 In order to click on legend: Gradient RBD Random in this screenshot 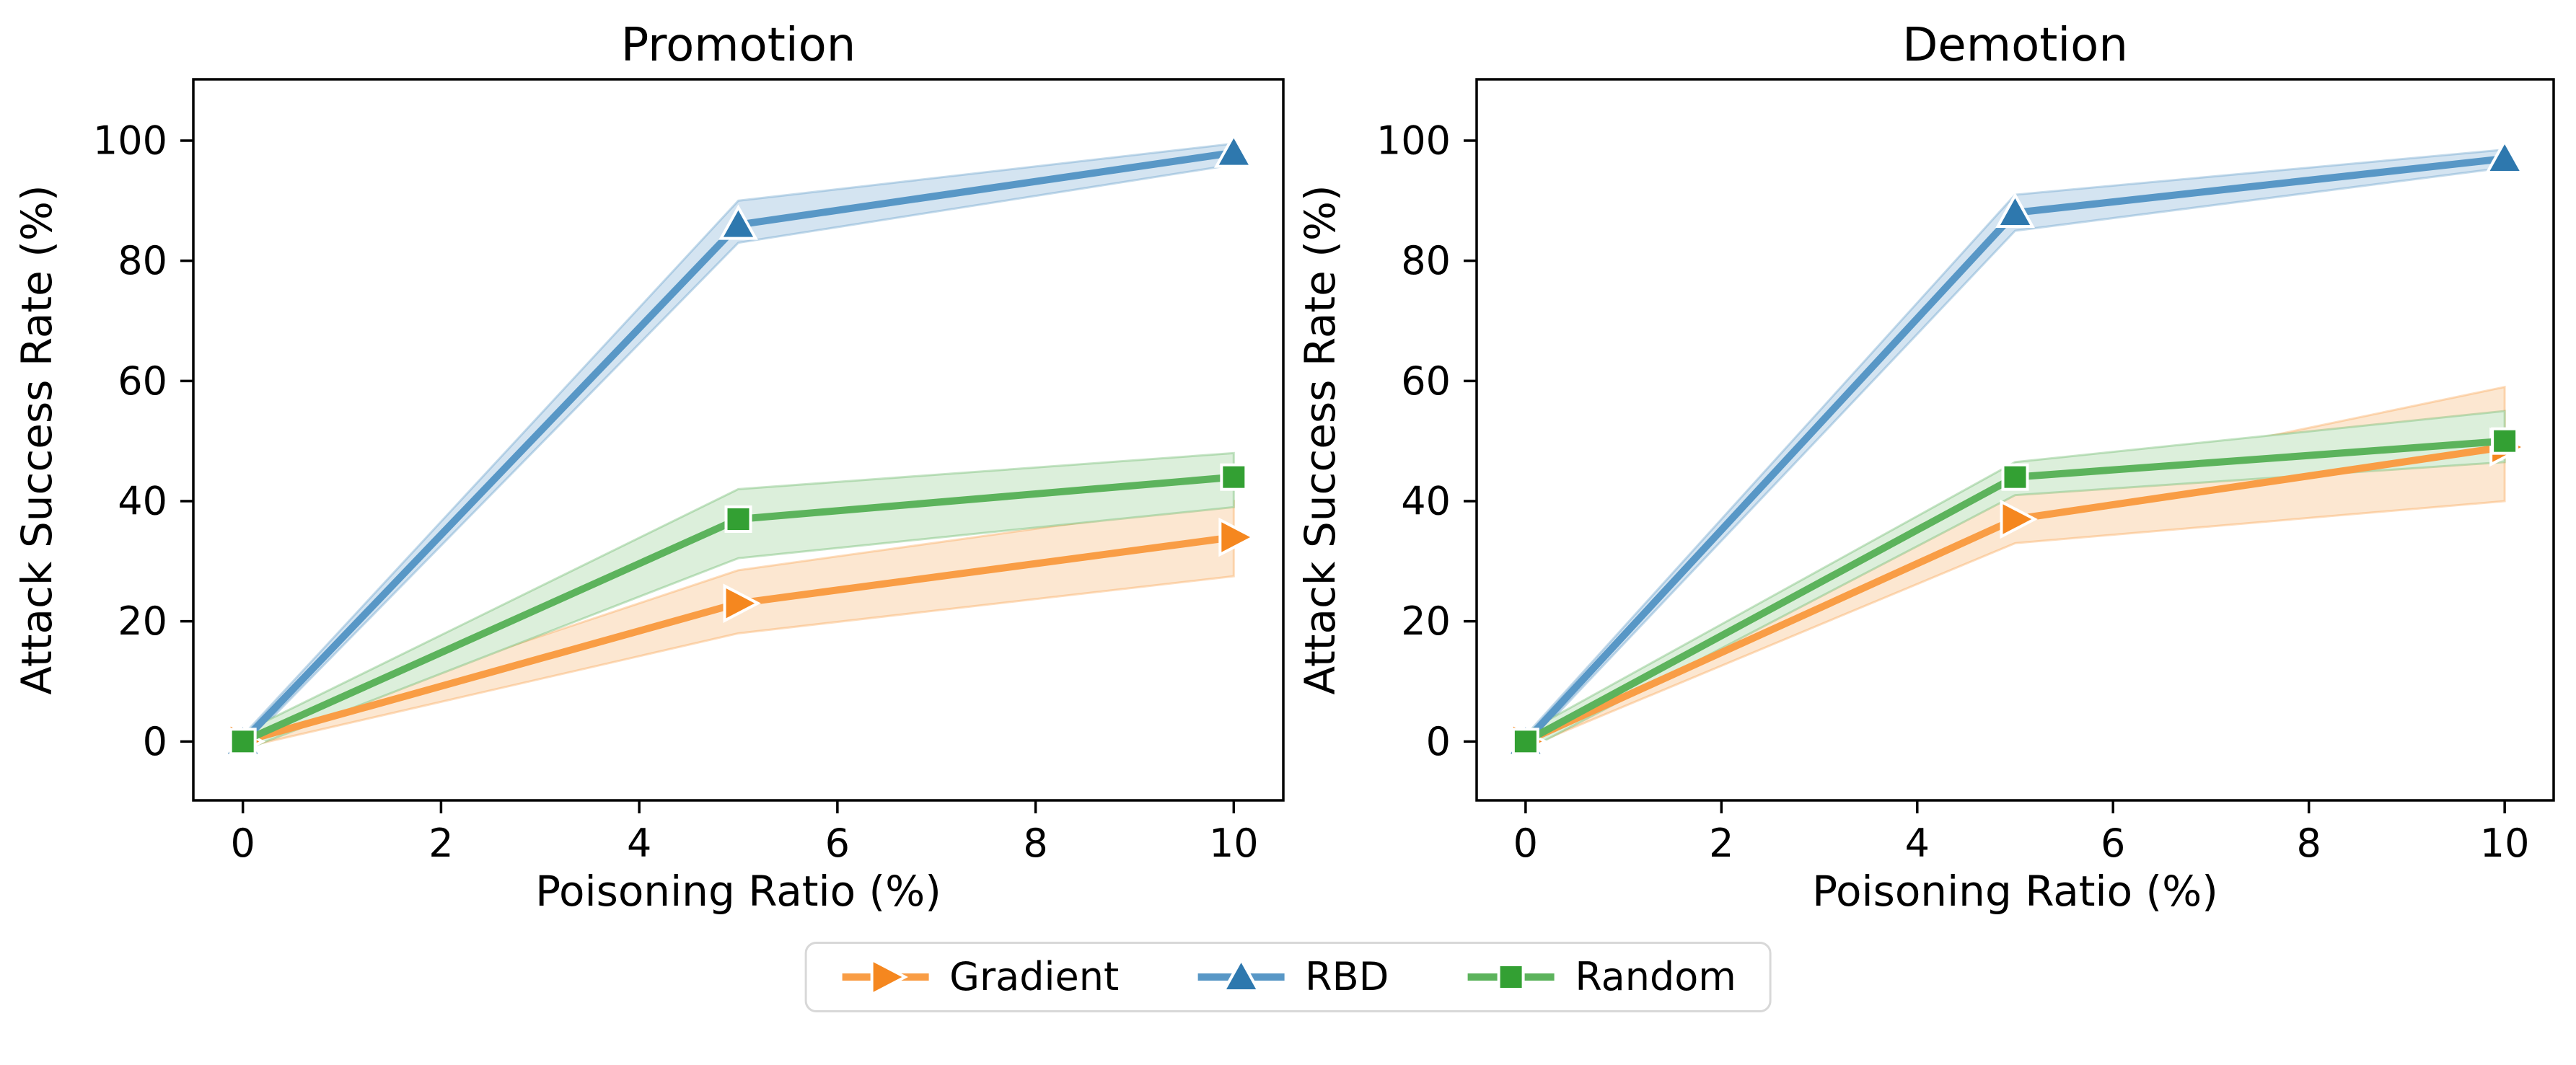, I will do `click(1288, 977)`.